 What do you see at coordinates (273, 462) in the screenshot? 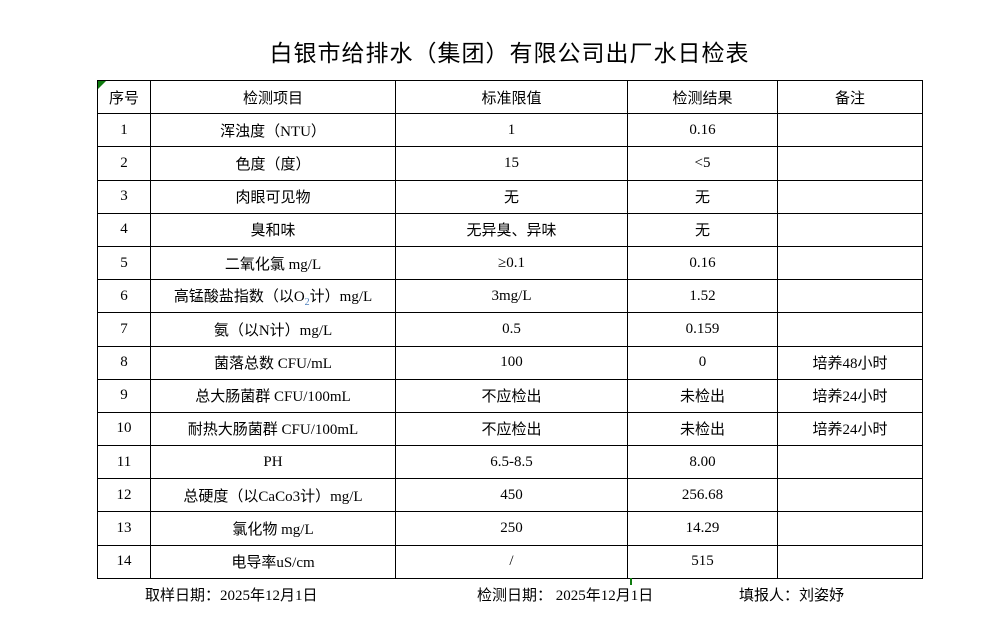
I see `row-item: PH` at bounding box center [273, 462].